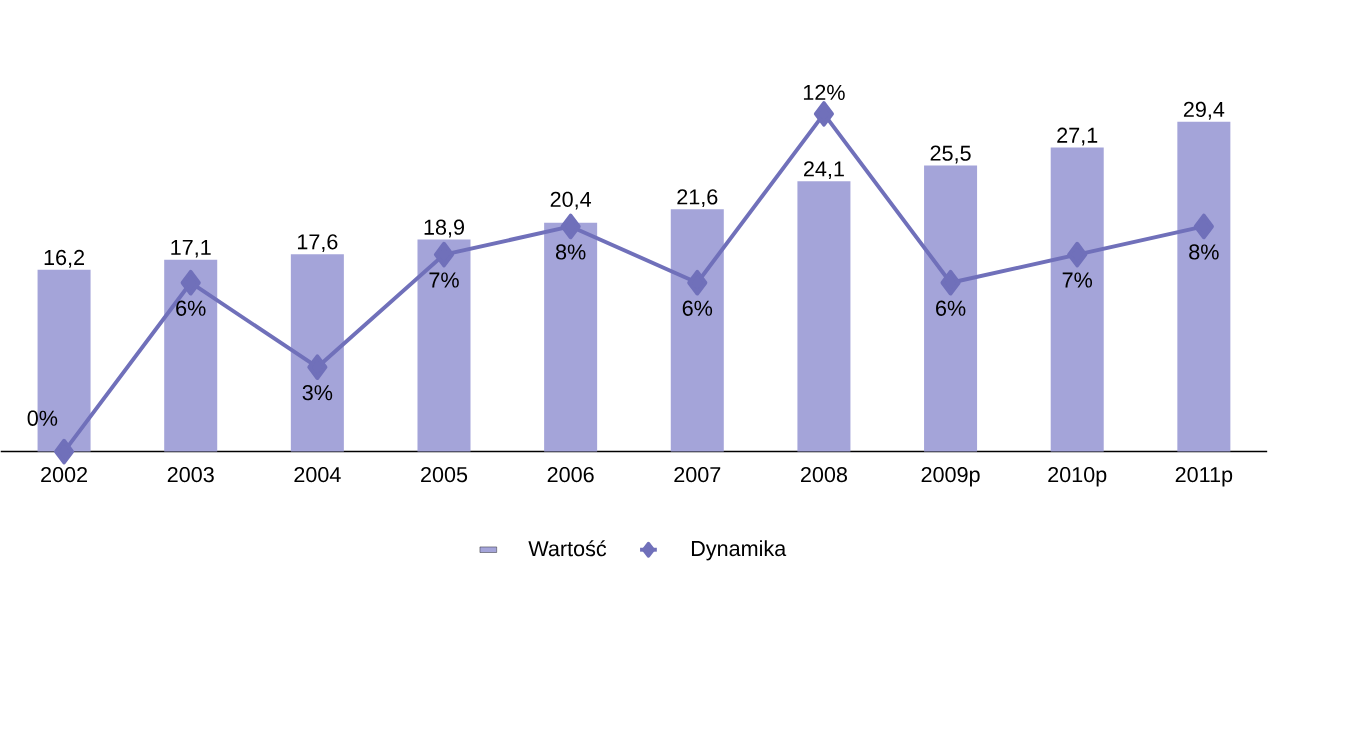 This screenshot has width=1358, height=755. I want to click on x-tick-label: 2003, so click(190, 474).